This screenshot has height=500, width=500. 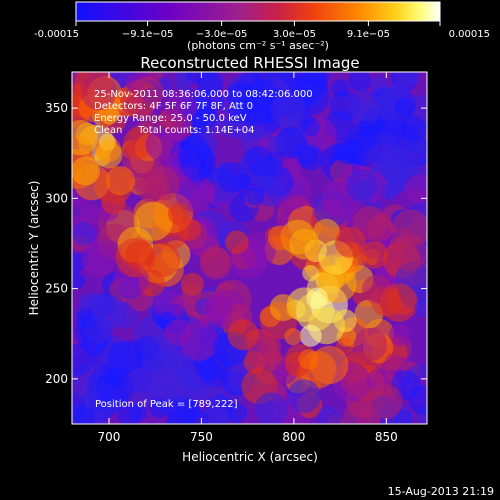 What do you see at coordinates (386, 437) in the screenshot?
I see `x-tick-label: 850` at bounding box center [386, 437].